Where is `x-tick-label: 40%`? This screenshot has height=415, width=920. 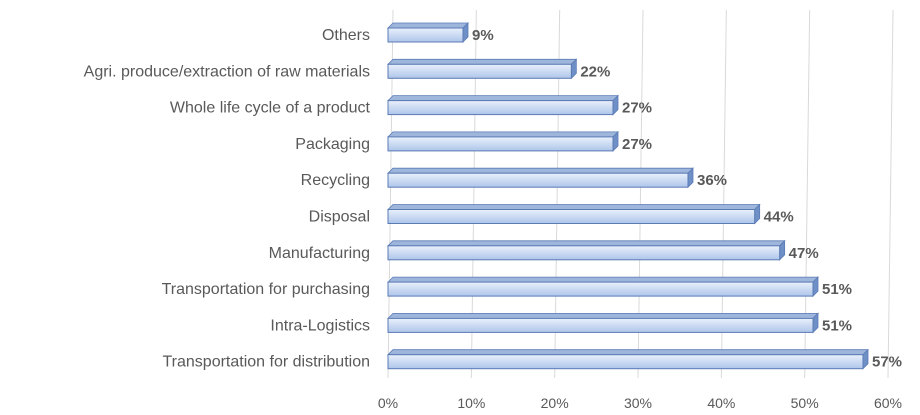
x-tick-label: 40% is located at coordinates (721, 403).